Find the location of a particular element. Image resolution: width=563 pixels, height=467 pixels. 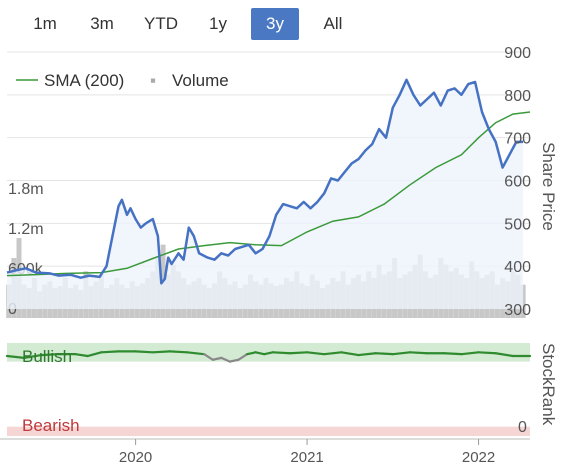

year-tick-label: 2021 is located at coordinates (306, 457).